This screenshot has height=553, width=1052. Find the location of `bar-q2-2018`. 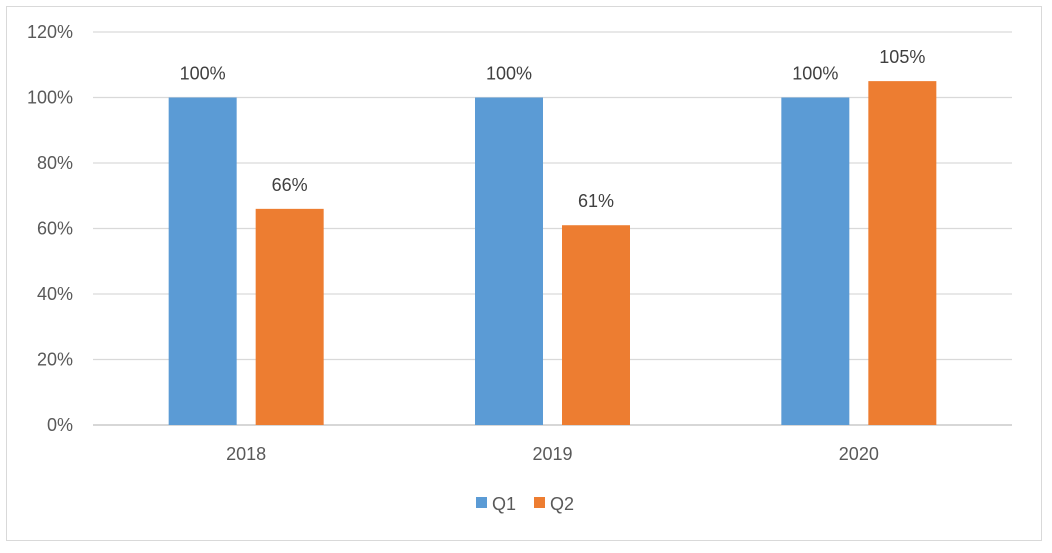

bar-q2-2018 is located at coordinates (289, 316).